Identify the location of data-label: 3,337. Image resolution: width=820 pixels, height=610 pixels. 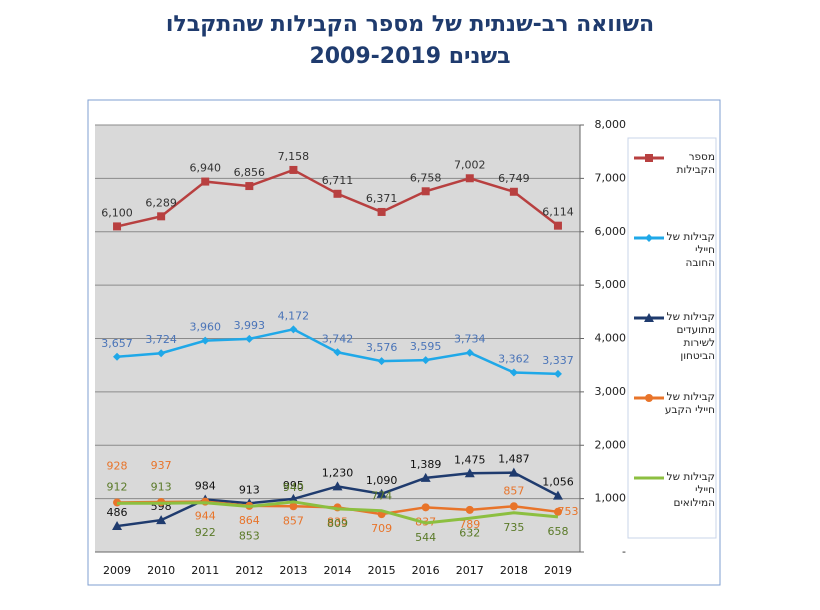
(558, 360).